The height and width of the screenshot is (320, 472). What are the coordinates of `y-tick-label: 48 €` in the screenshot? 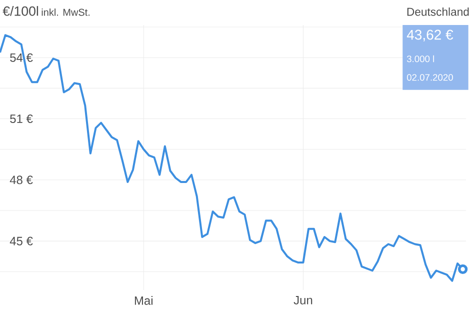 It's located at (21, 180).